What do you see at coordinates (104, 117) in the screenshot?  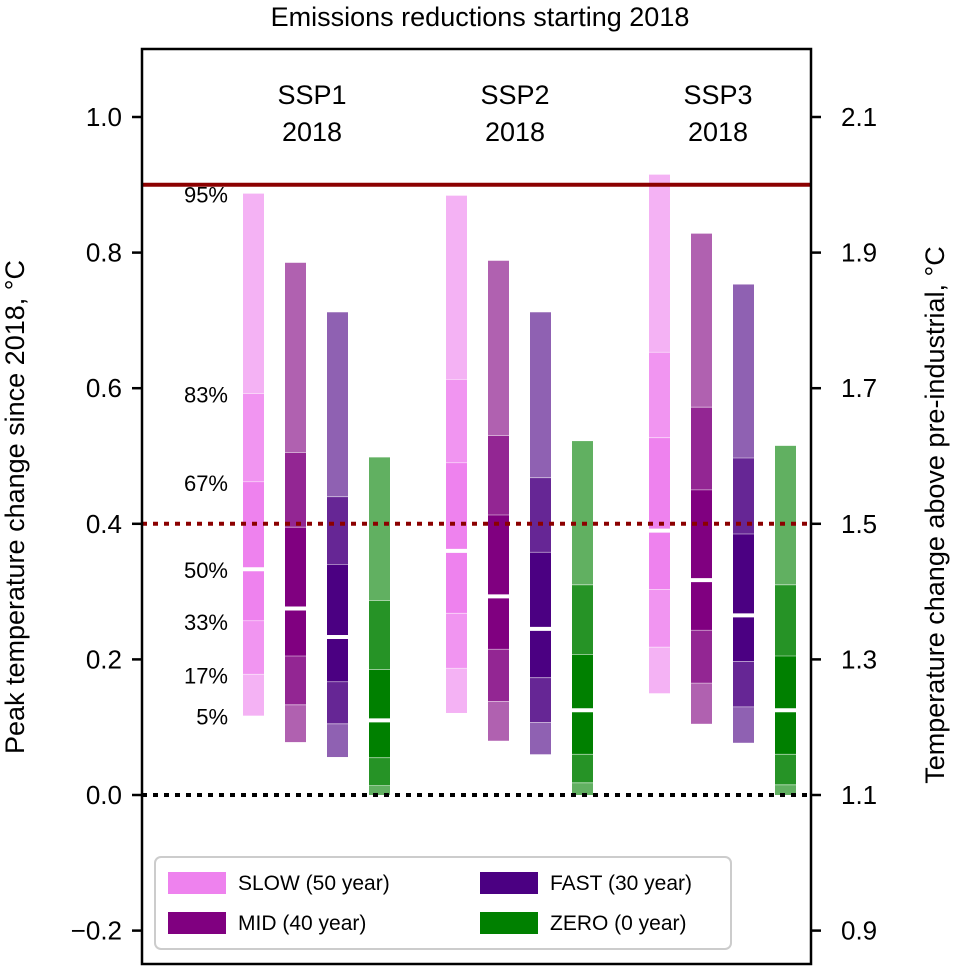 I see `y-tick-label: 1.0` at bounding box center [104, 117].